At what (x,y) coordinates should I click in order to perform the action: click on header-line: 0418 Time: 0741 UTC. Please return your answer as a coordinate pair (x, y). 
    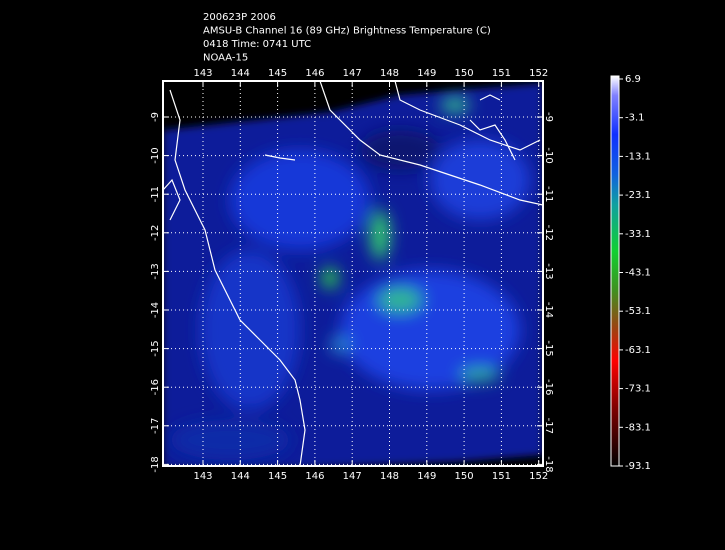
    Looking at the image, I should click on (257, 44).